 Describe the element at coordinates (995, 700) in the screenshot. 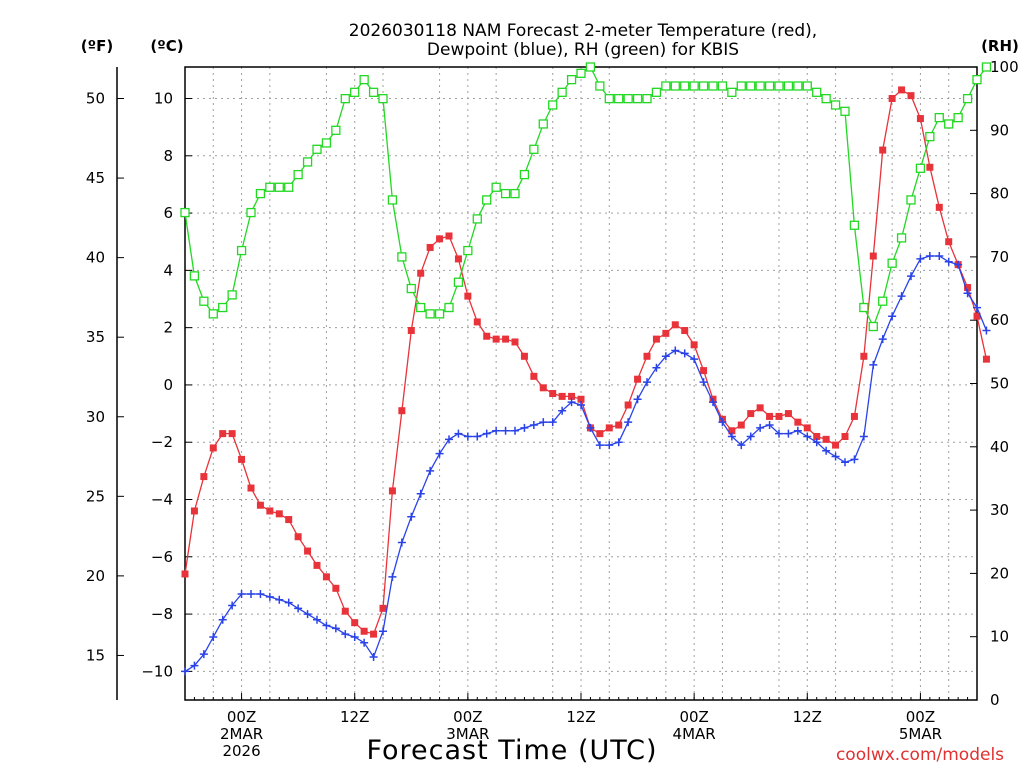

I see `rh-tick-label: 0` at that location.